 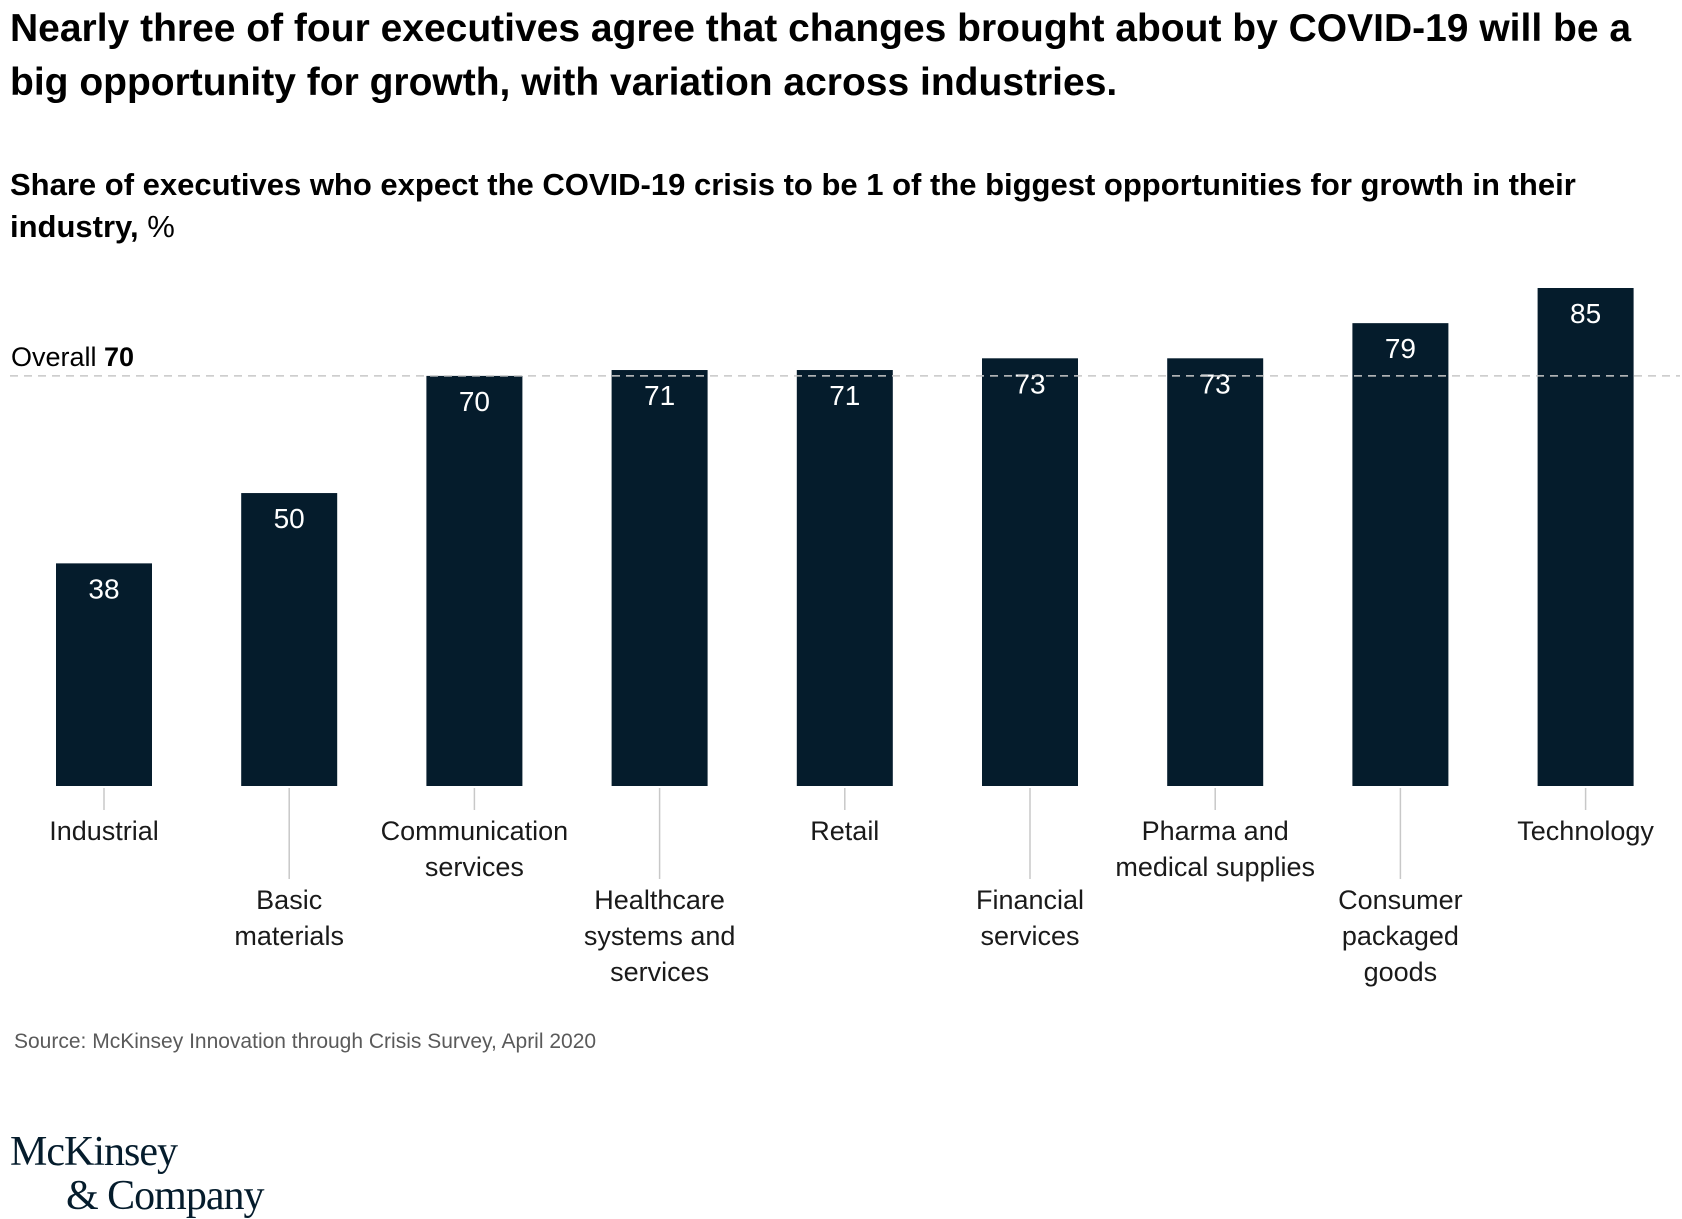 I want to click on category-label-1-1: materials, so click(x=289, y=936).